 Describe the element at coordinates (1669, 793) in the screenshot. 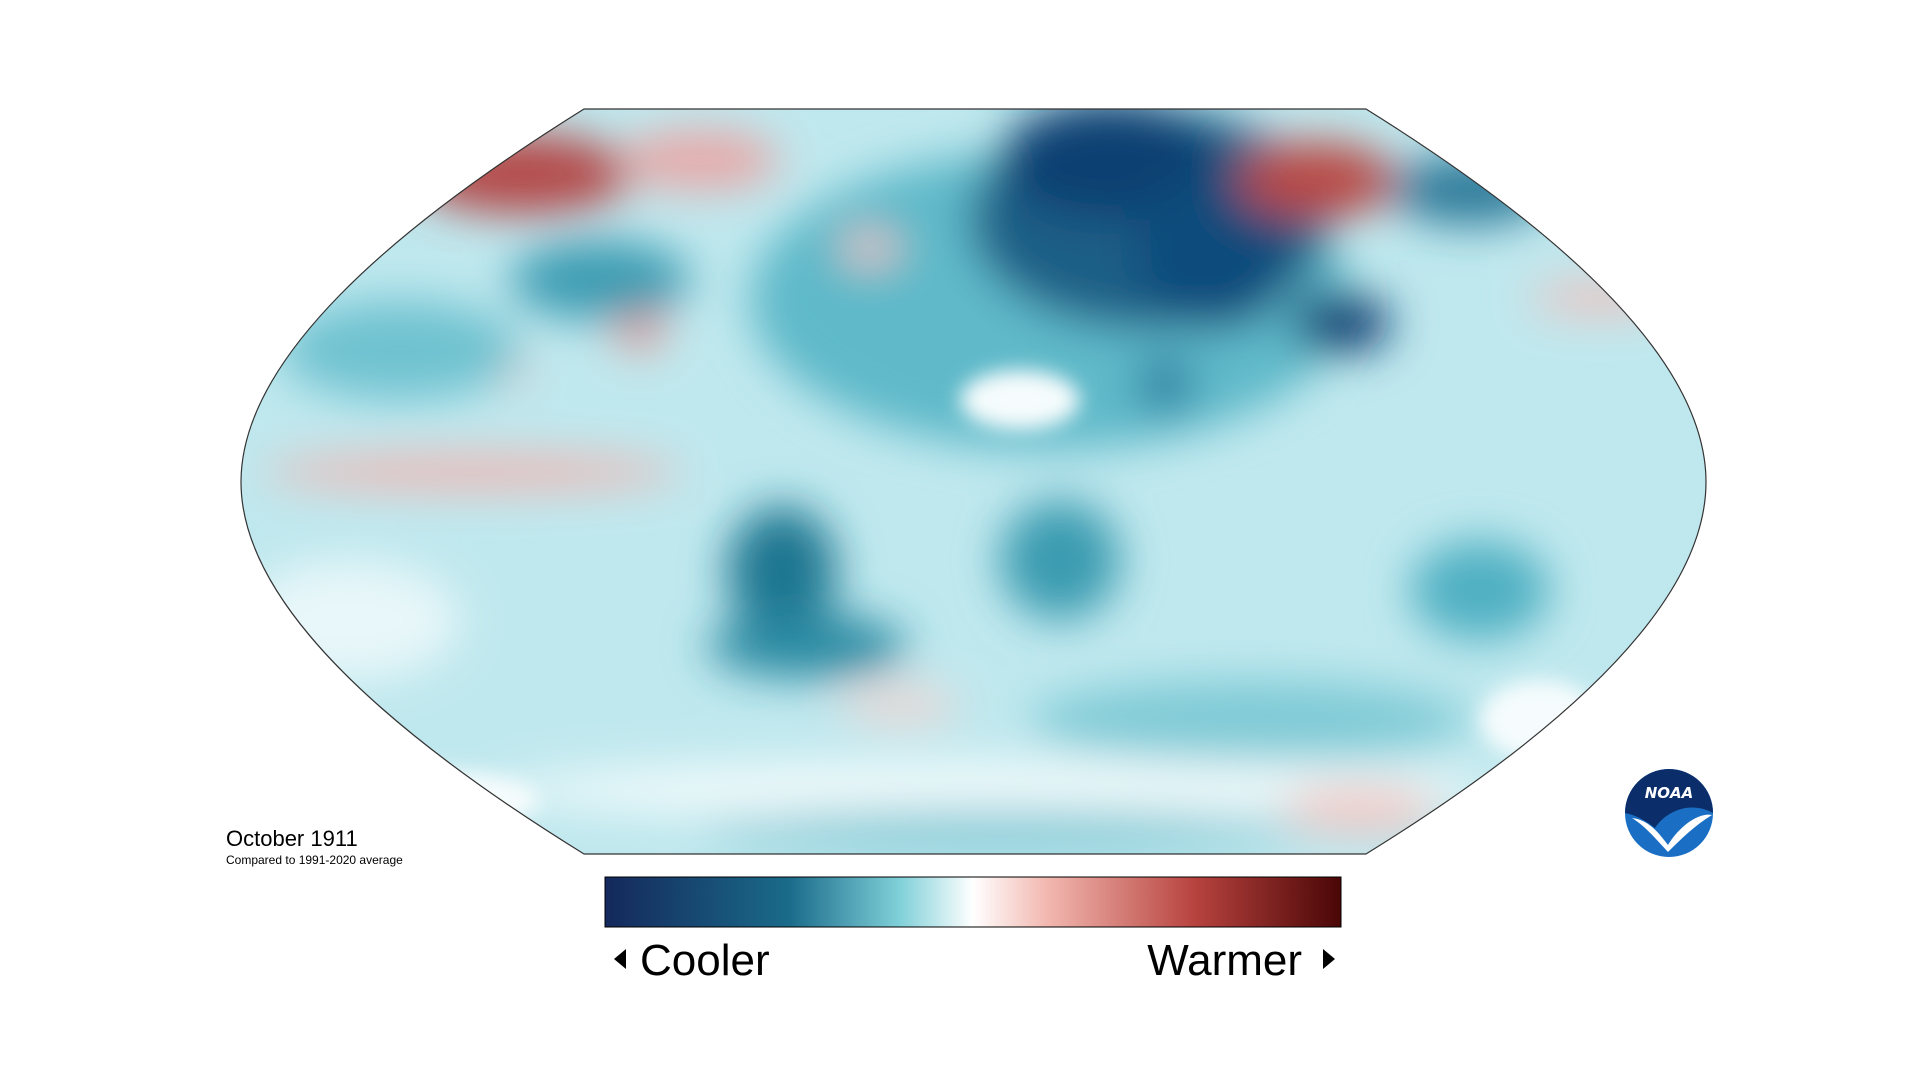

I see `logo-text: NOAA` at that location.